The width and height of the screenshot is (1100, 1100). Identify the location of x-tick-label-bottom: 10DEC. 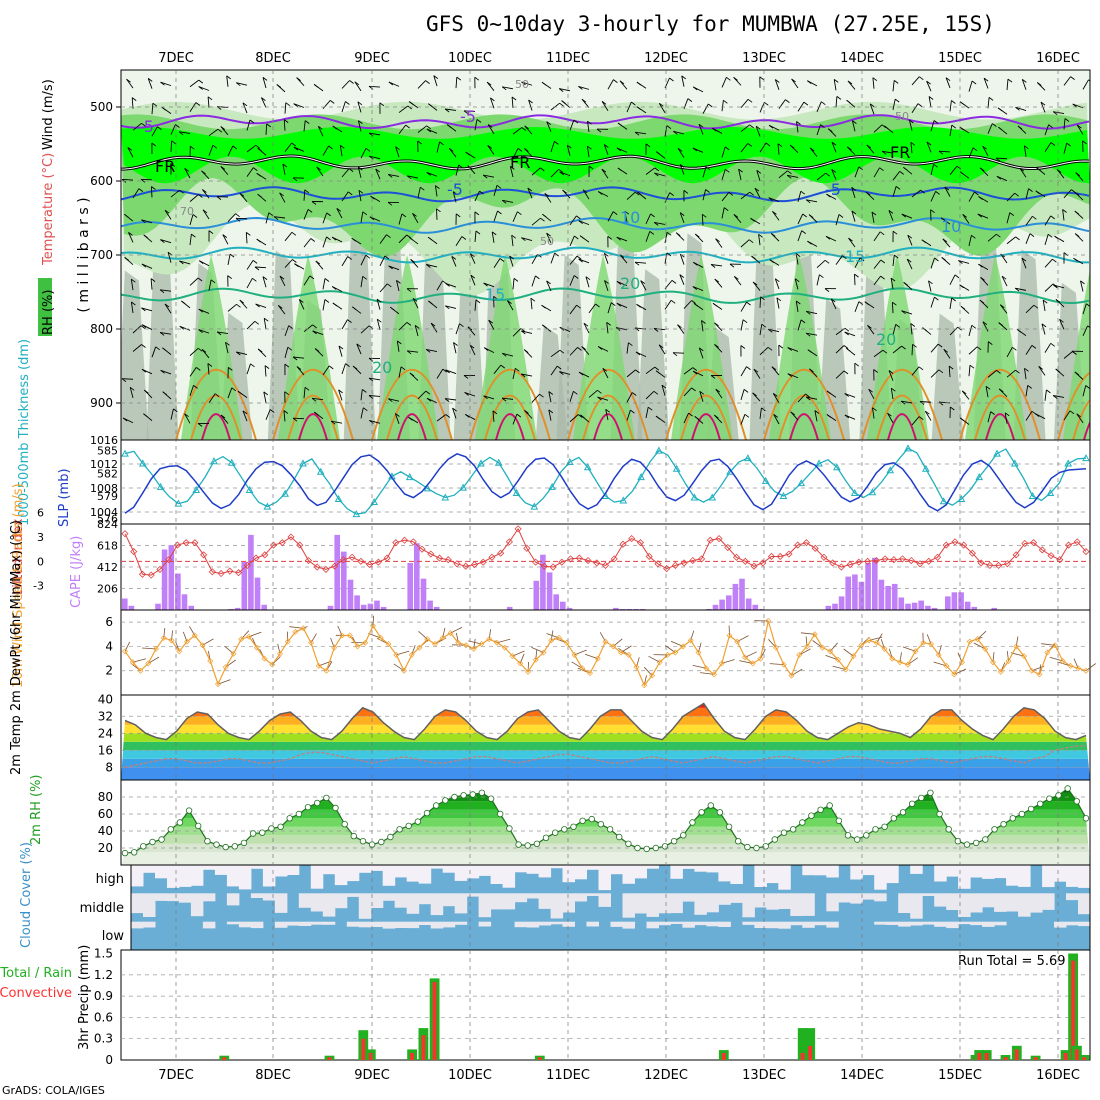
(470, 1075).